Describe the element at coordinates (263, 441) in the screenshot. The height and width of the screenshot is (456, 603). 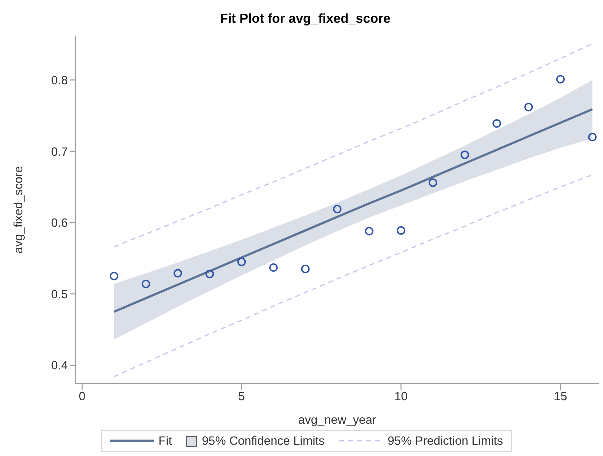
I see `text: 95% Confidence Limits` at that location.